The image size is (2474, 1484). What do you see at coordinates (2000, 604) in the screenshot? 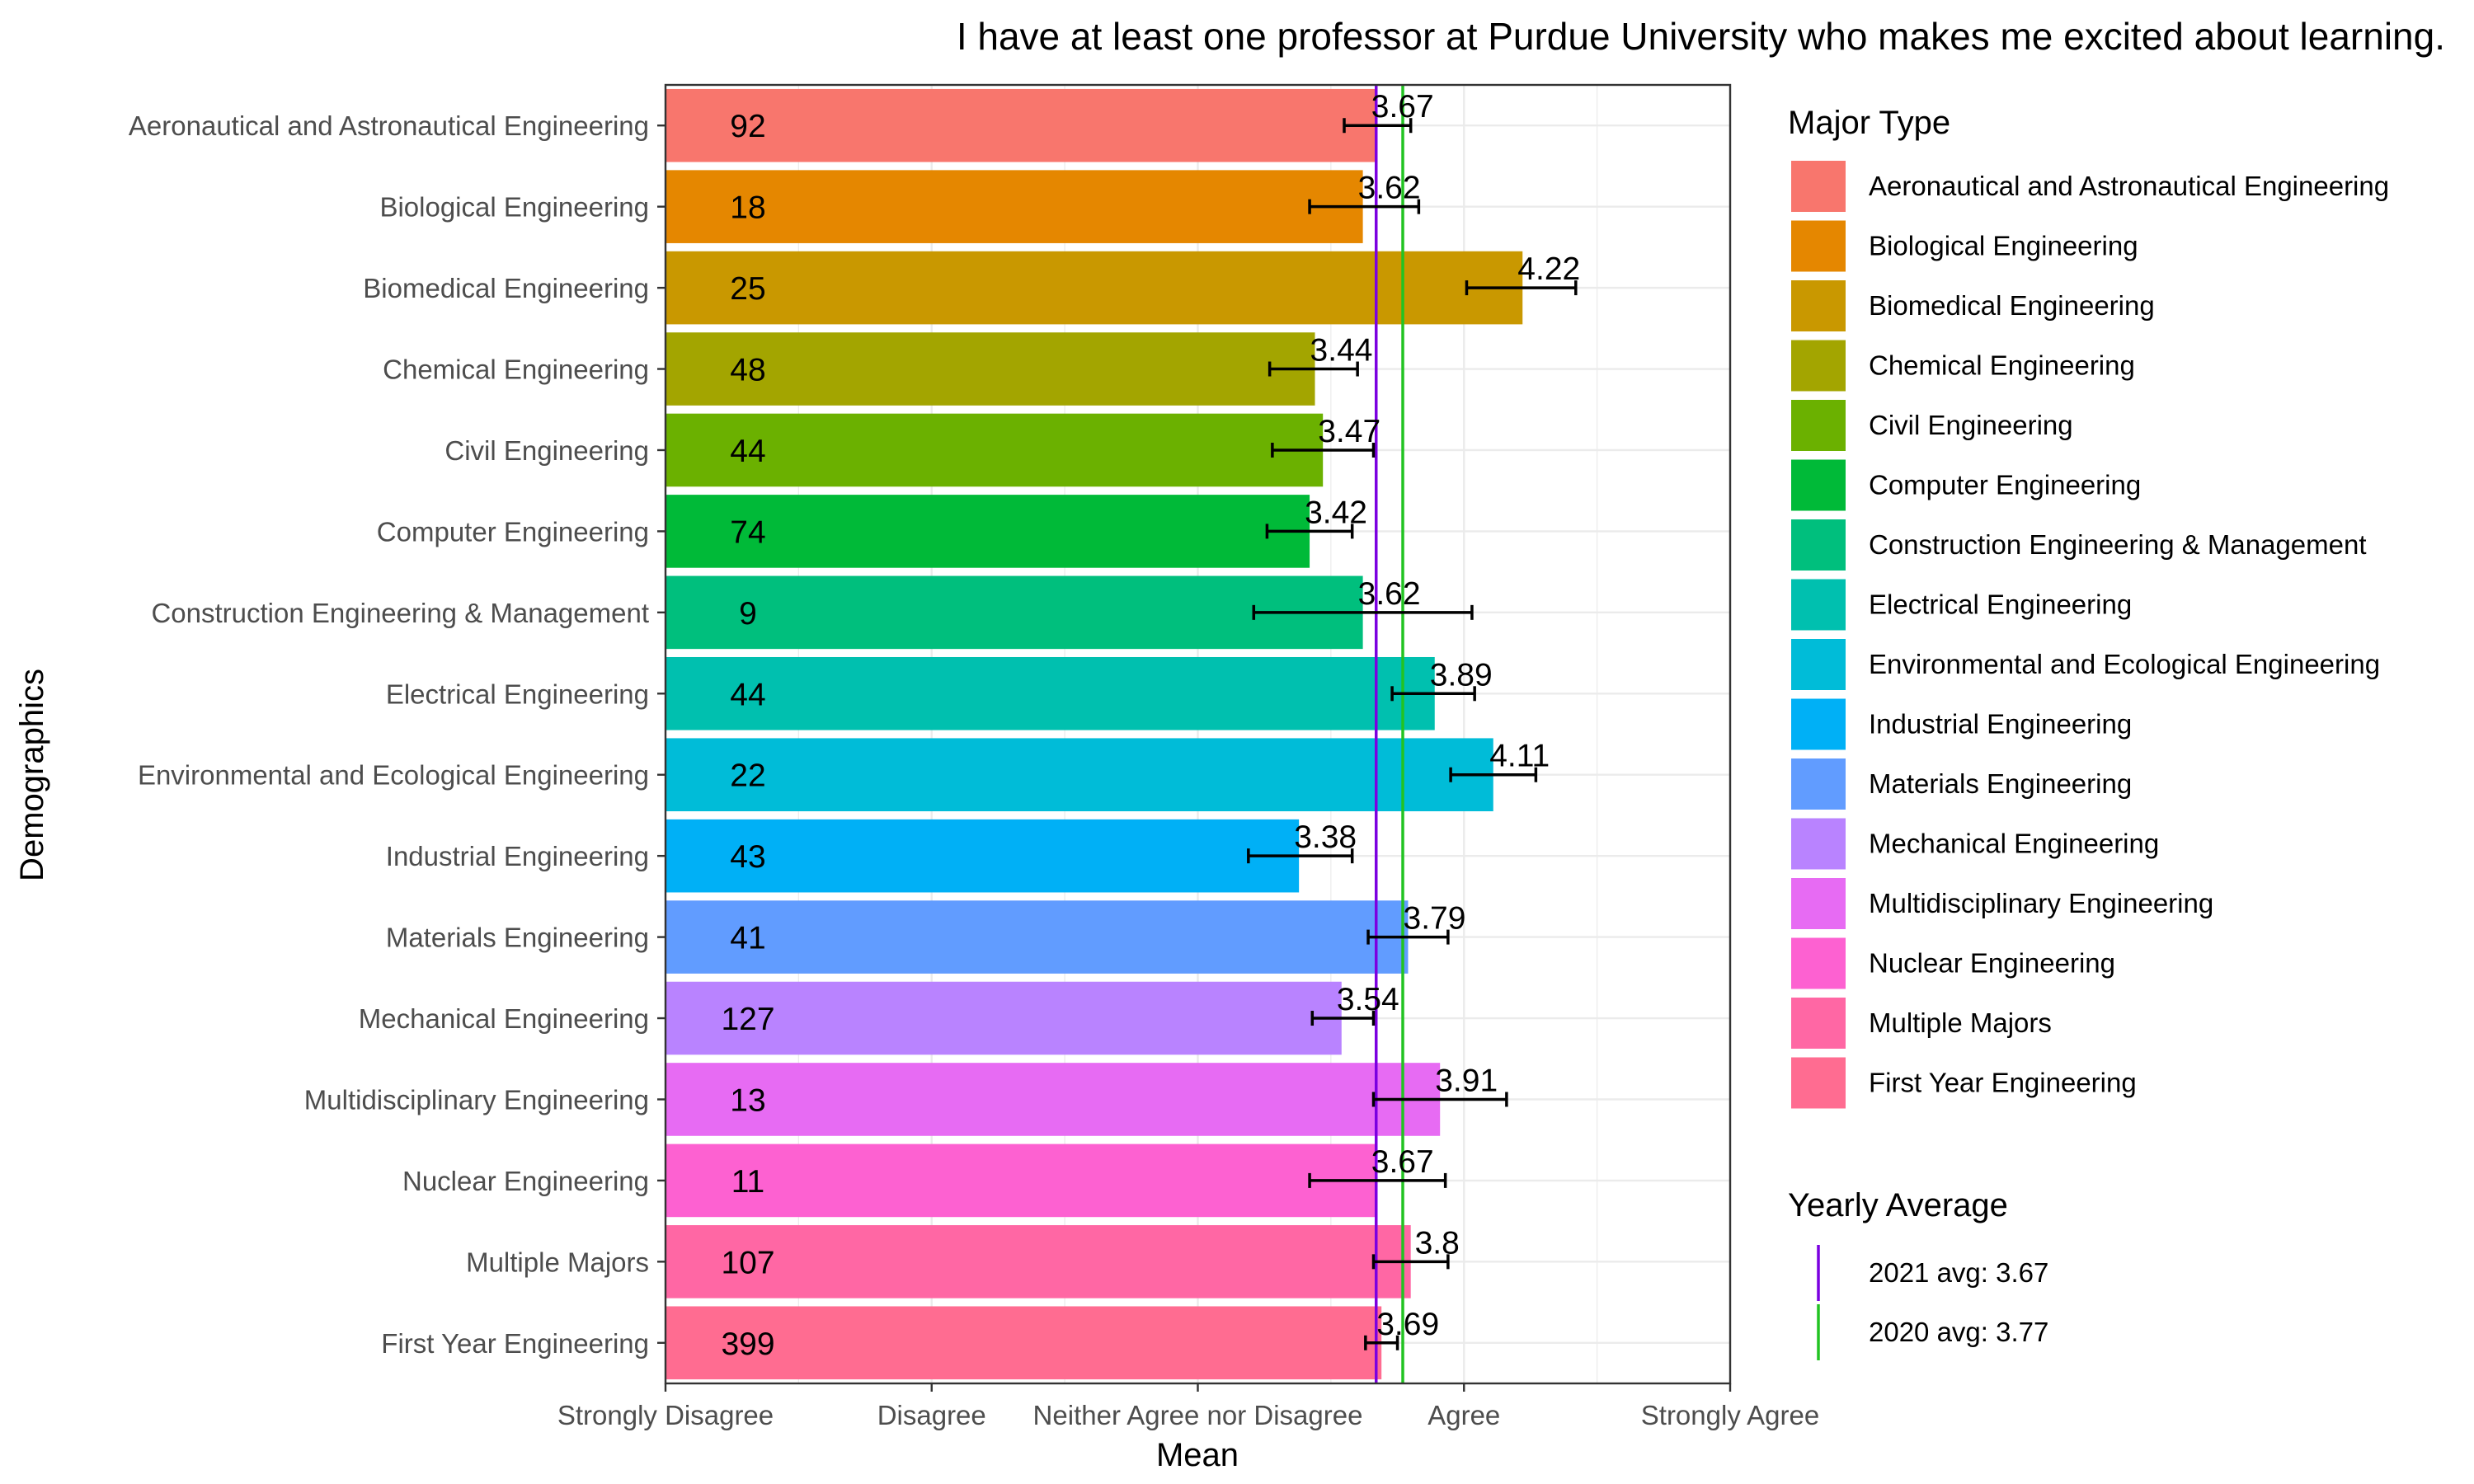
I see `legend-label: Electrical Engineering` at bounding box center [2000, 604].